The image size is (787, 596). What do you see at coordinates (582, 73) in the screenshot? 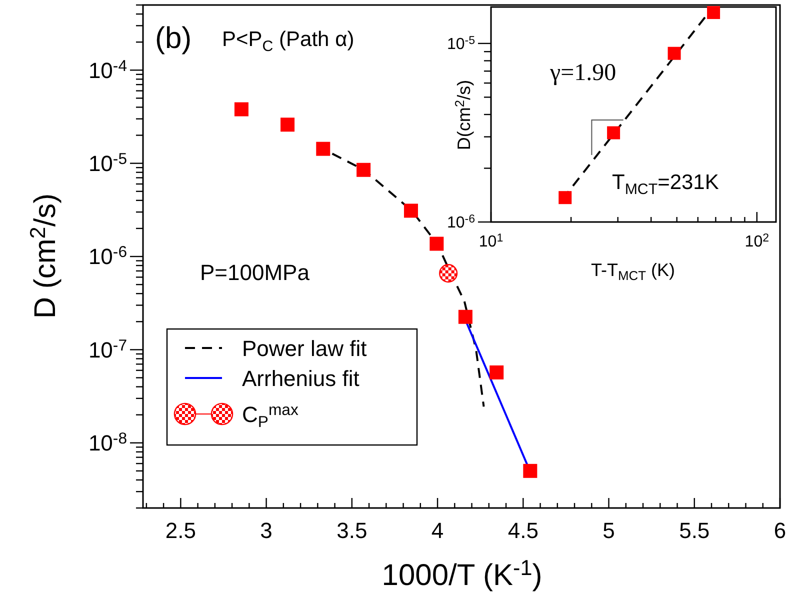
I see `annotation: γ=1.90` at bounding box center [582, 73].